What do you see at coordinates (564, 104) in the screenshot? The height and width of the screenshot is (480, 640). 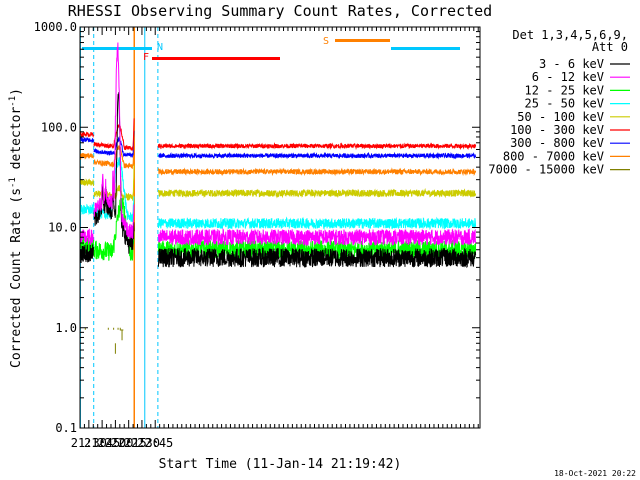 I see `legend-label: 25 - 50 keV` at bounding box center [564, 104].